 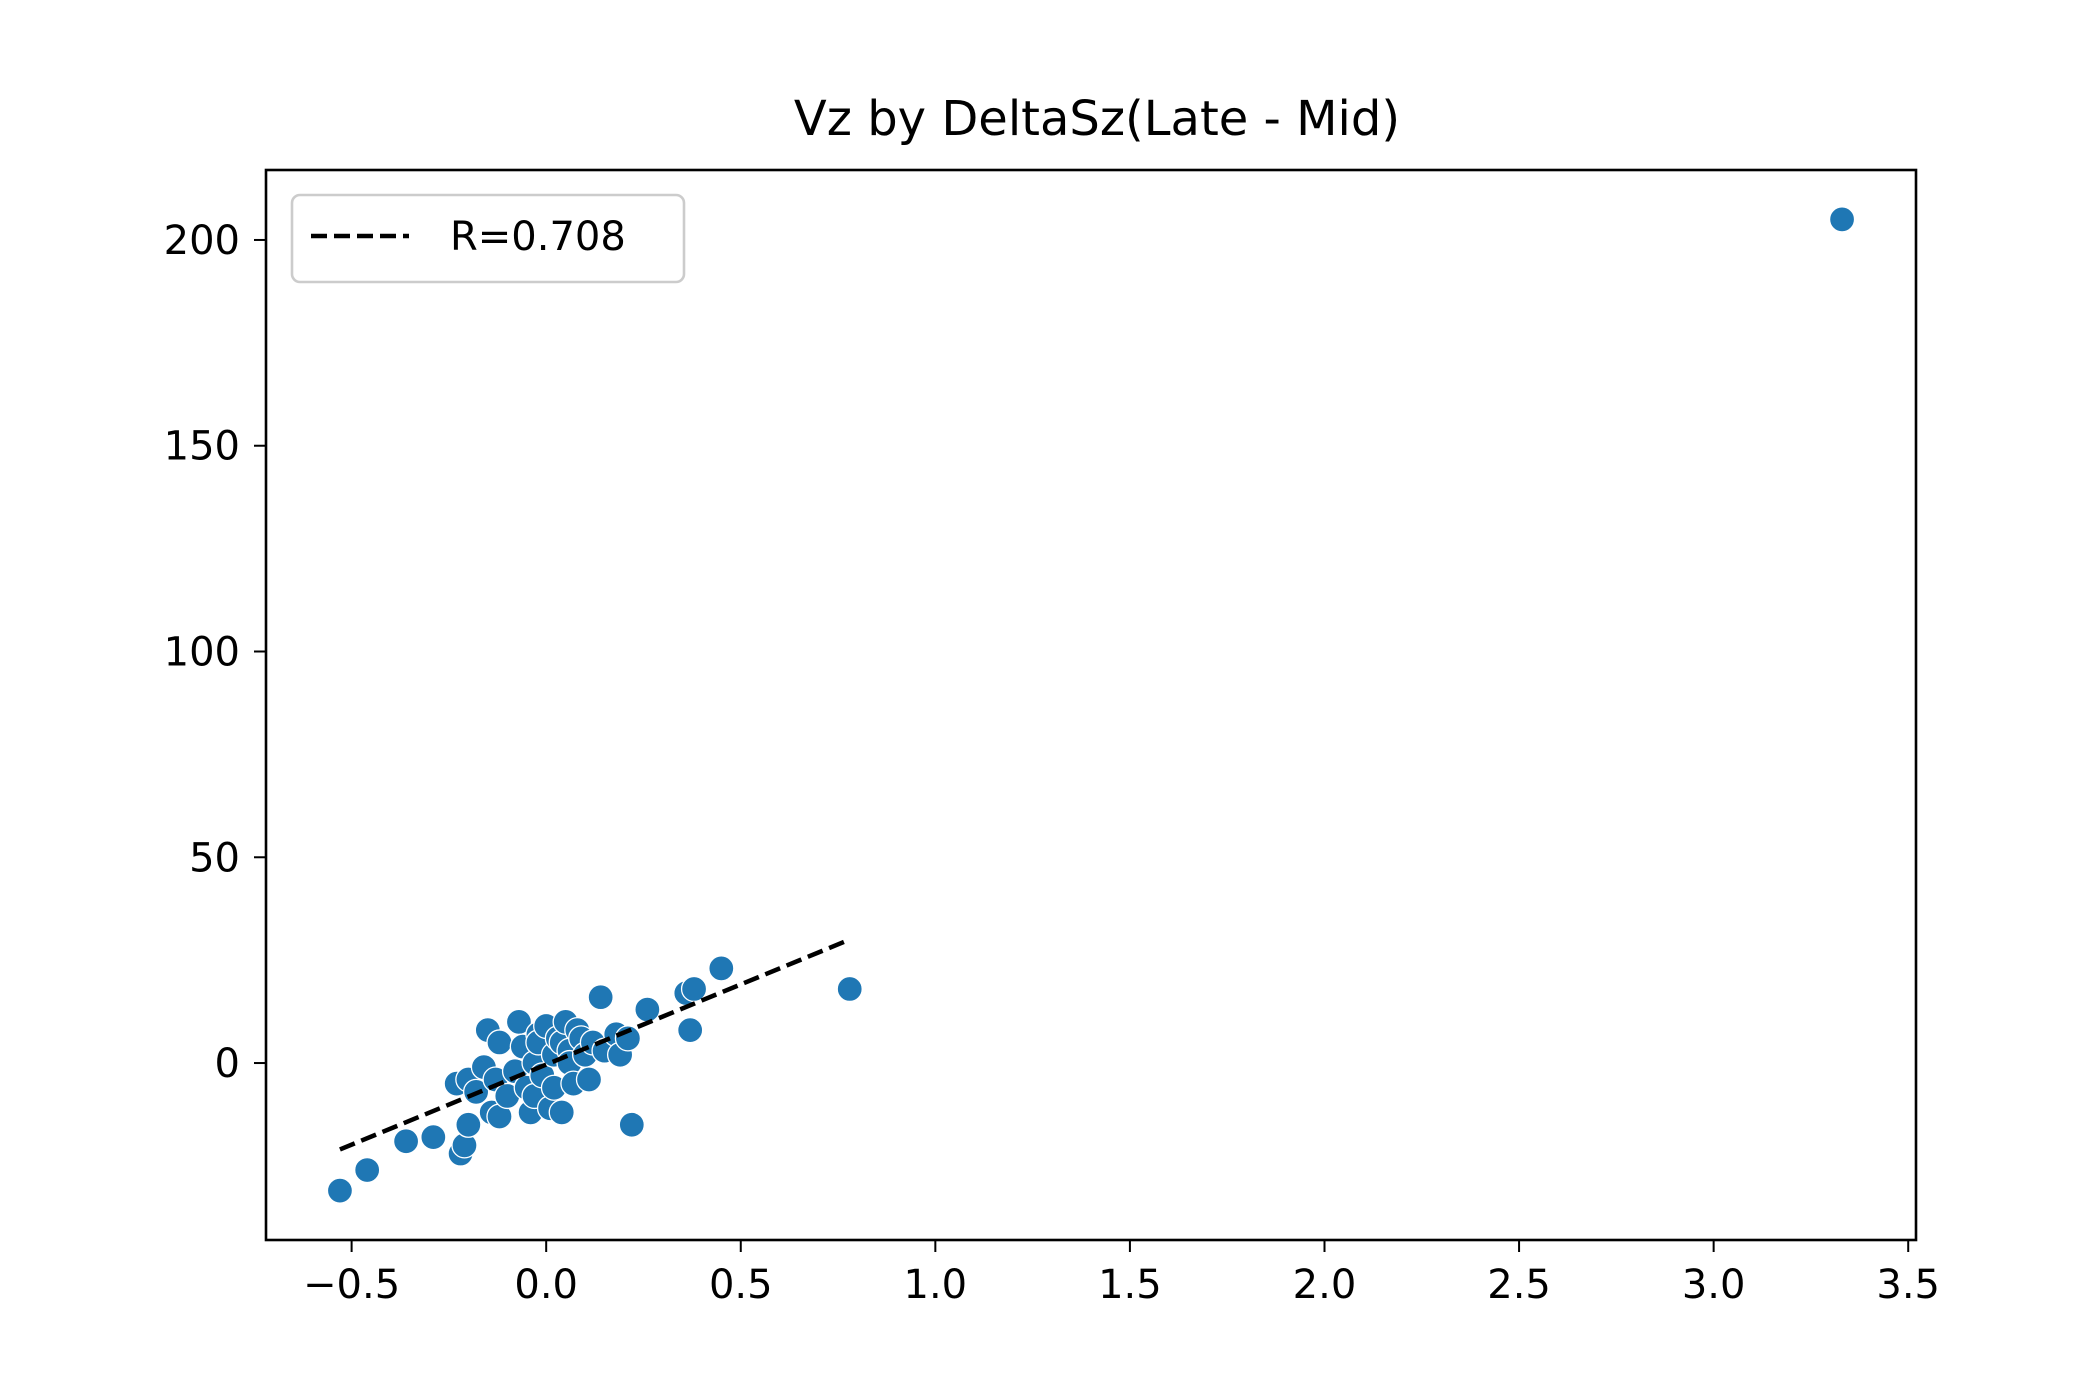 I want to click on x-tick-label: 0.5, so click(x=741, y=1285).